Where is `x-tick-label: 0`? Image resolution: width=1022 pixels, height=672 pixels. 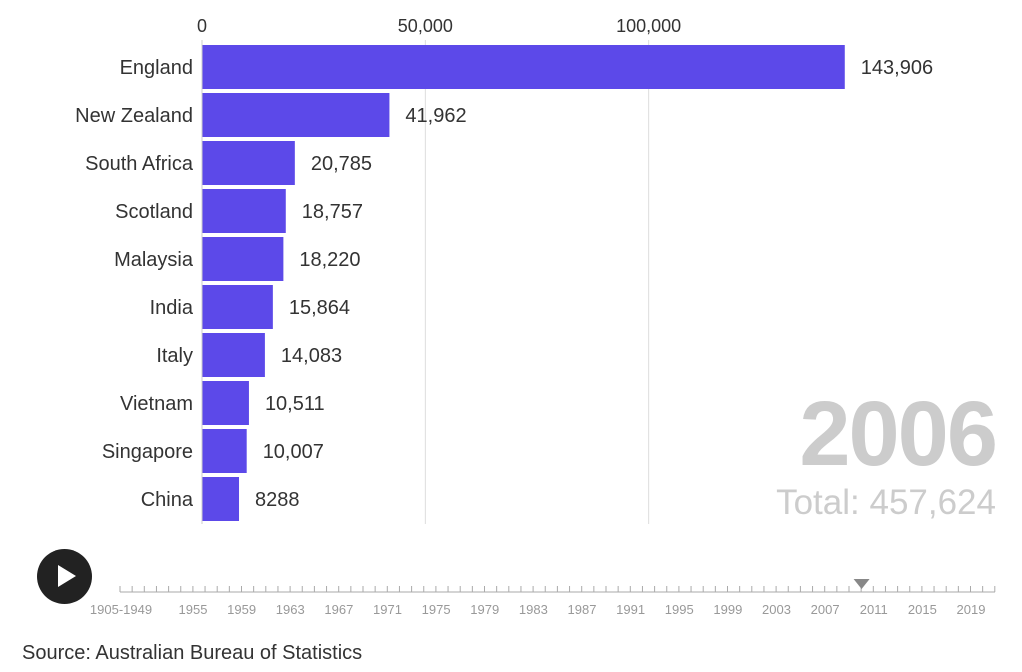
x-tick-label: 0 is located at coordinates (202, 26).